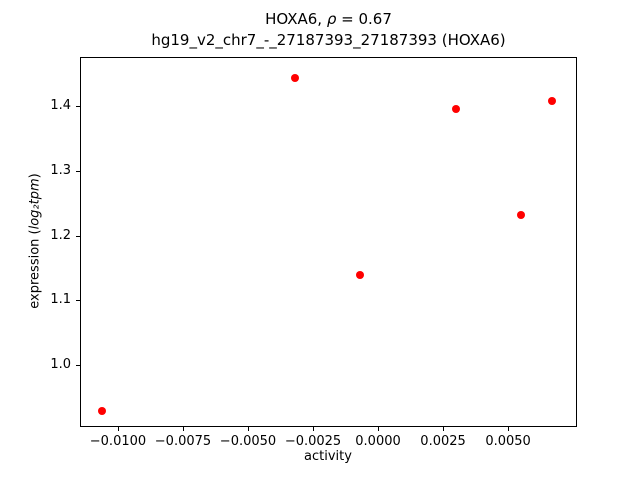  I want to click on chart-title-suffix: = 0.67, so click(364, 19).